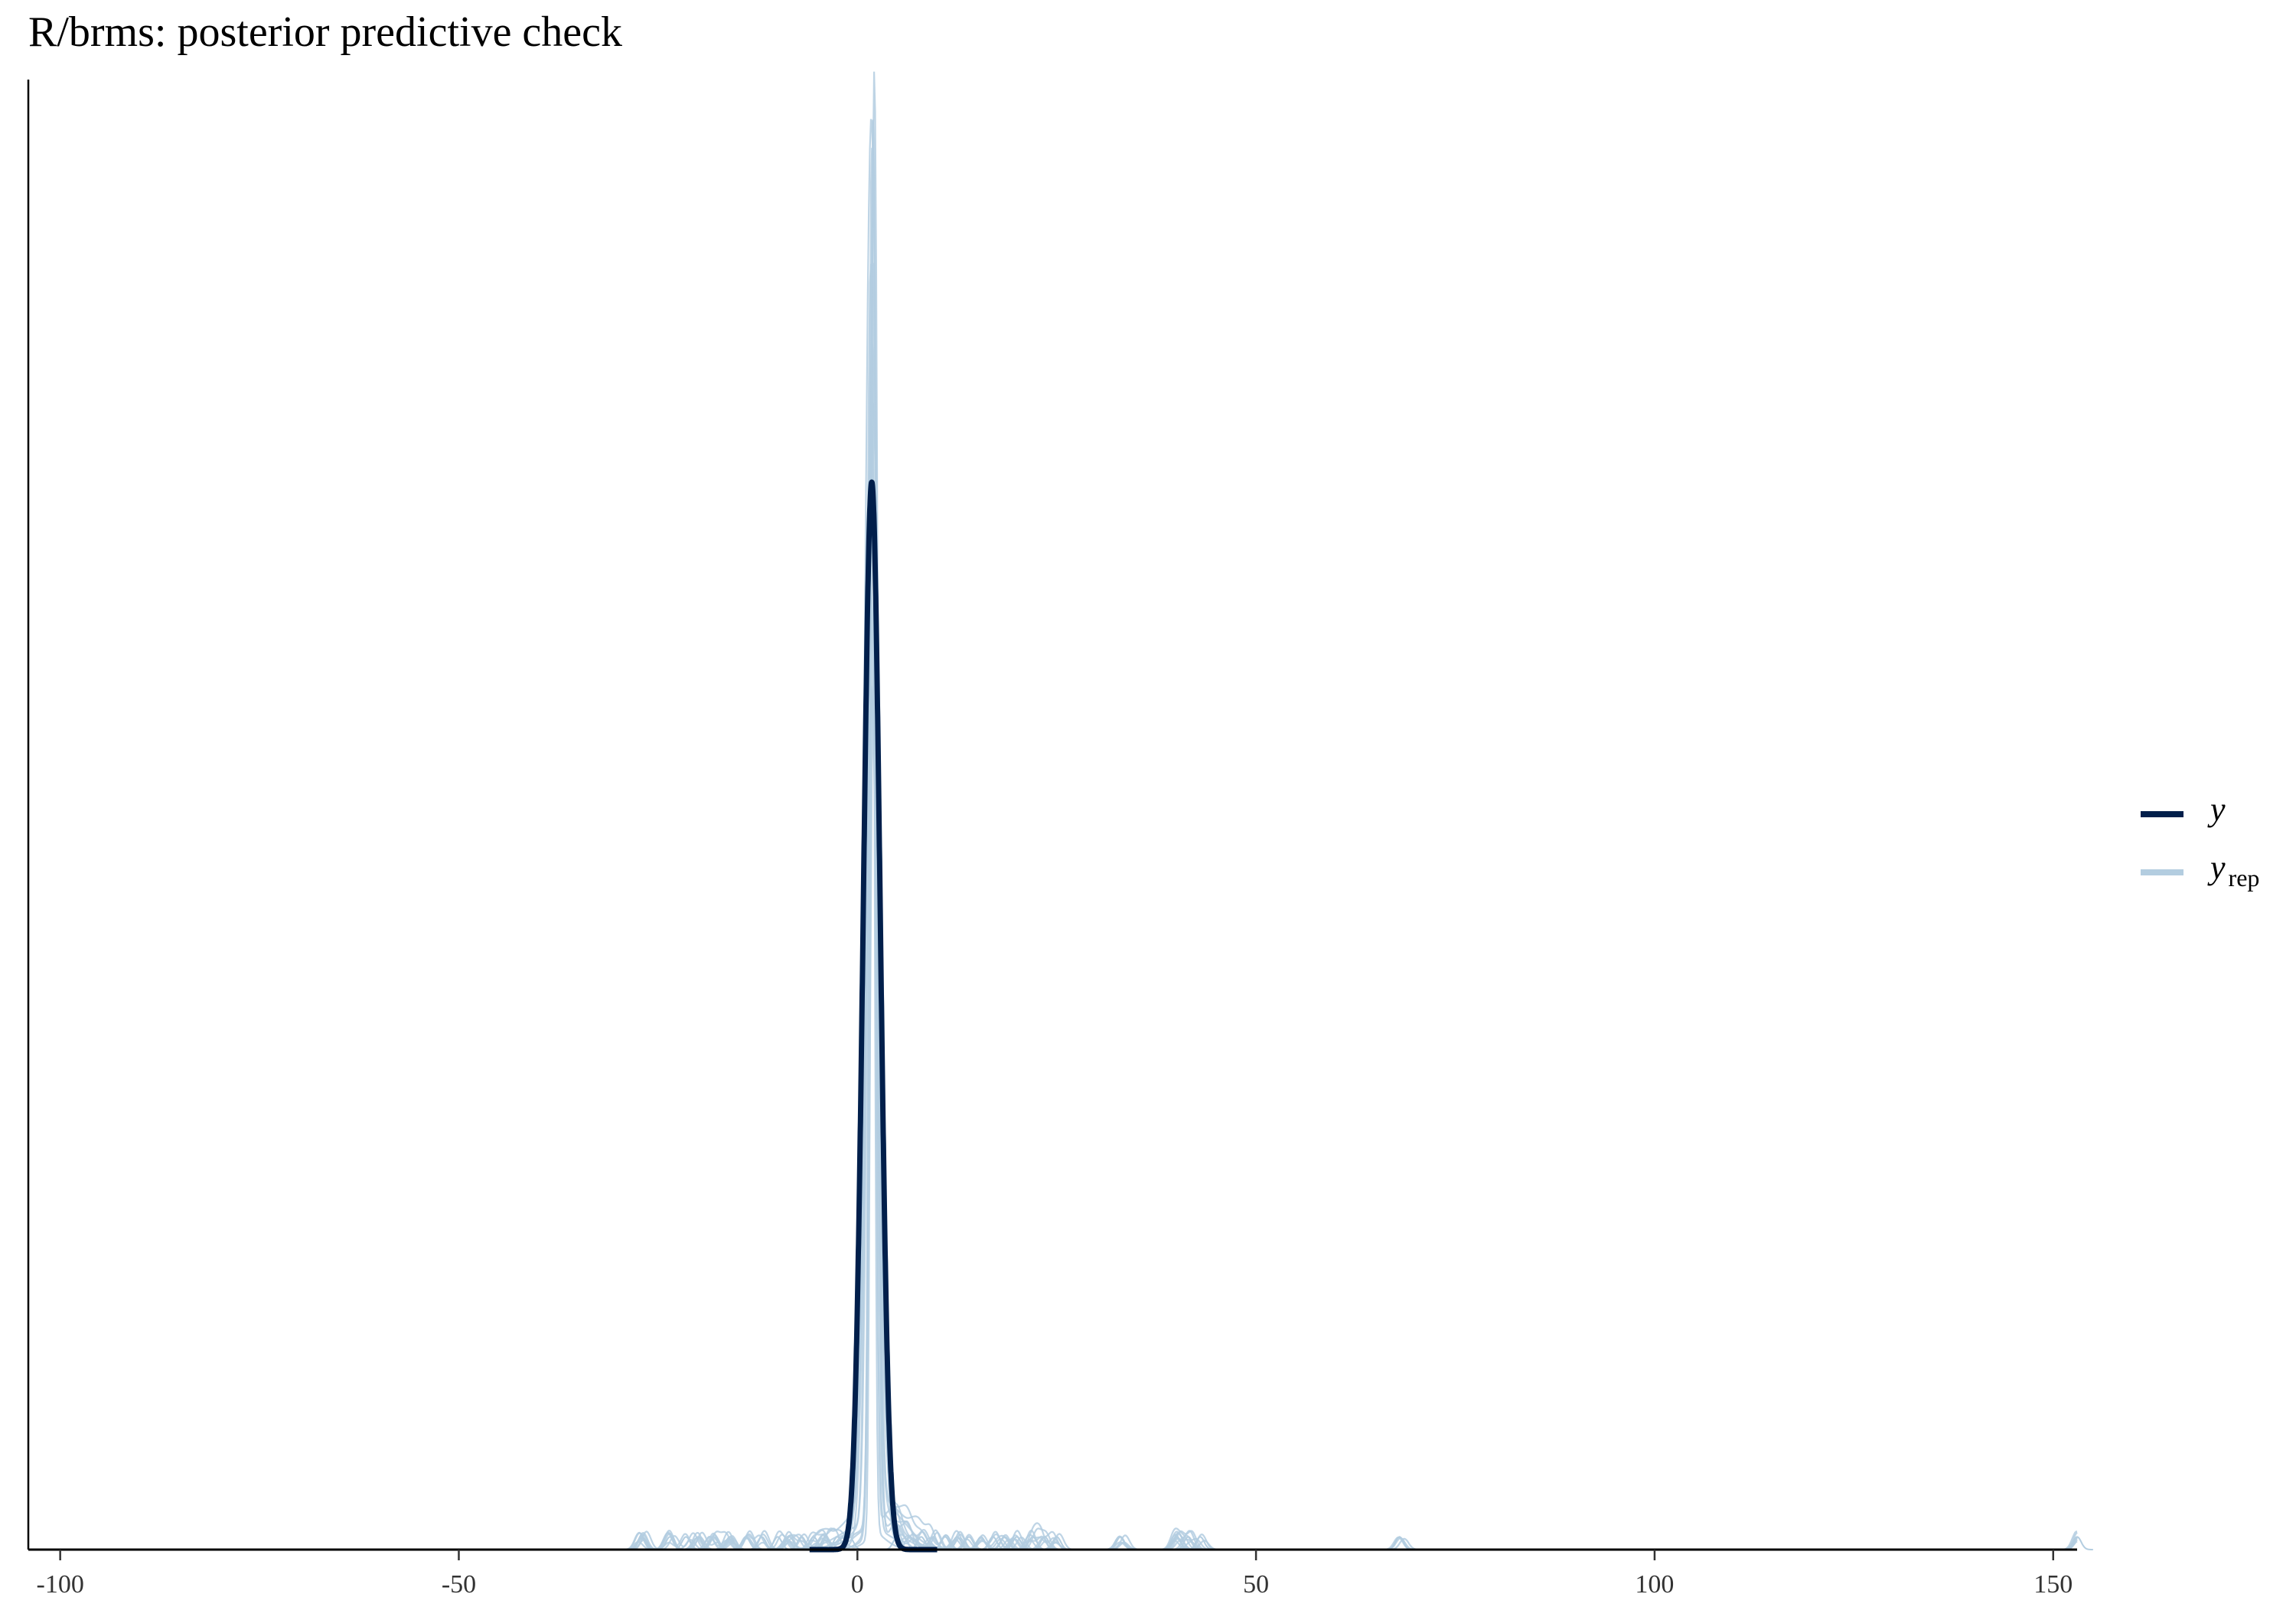 This screenshot has width=2296, height=1607. I want to click on legend: y y rep, so click(2200, 841).